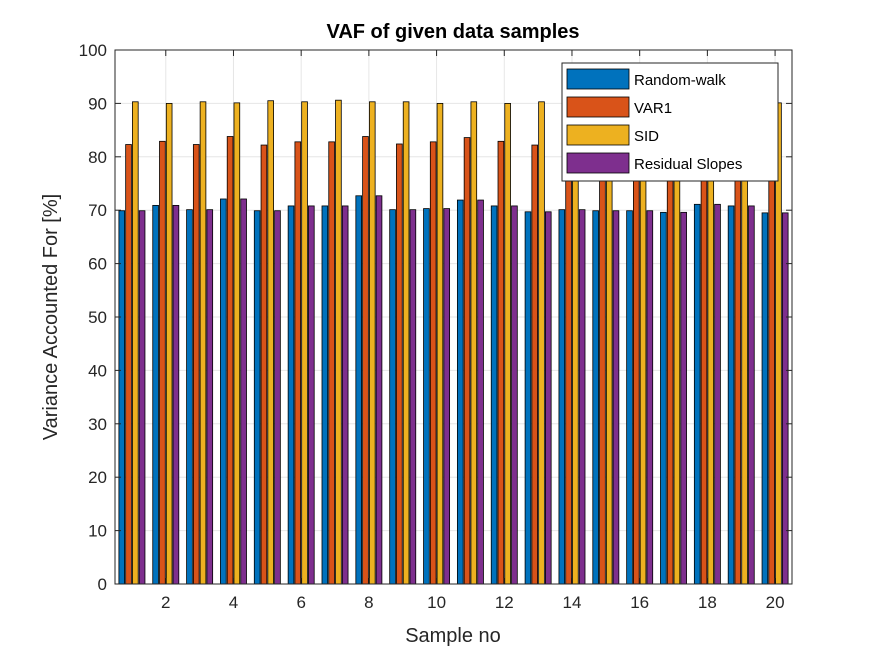  Describe the element at coordinates (97, 264) in the screenshot. I see `y-tick-label: 60` at that location.